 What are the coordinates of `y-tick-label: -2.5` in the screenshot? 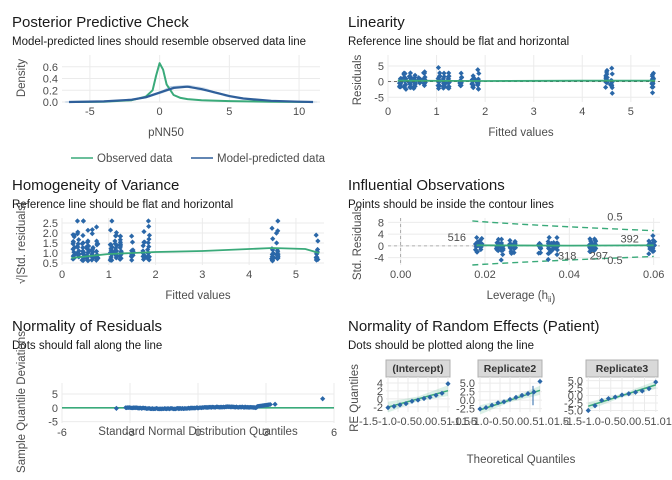 It's located at (465, 410).